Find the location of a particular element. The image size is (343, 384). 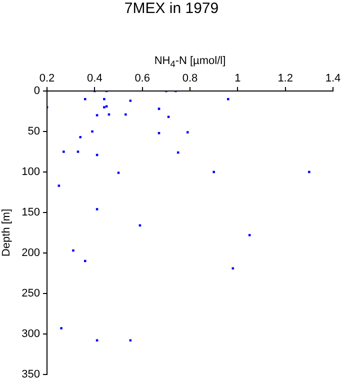

y-tick-label: 200 is located at coordinates (31, 252).